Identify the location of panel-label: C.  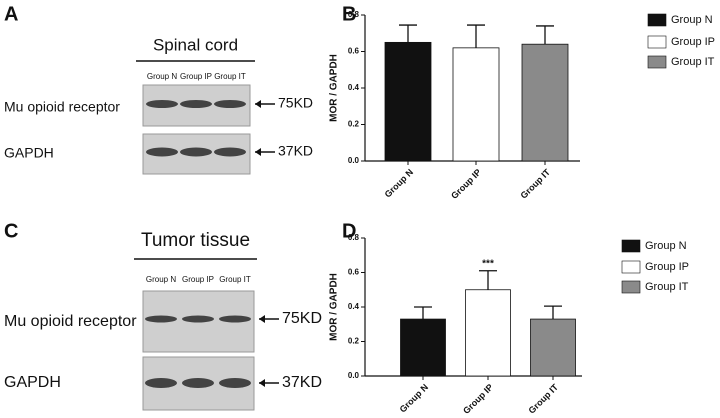
(11, 231).